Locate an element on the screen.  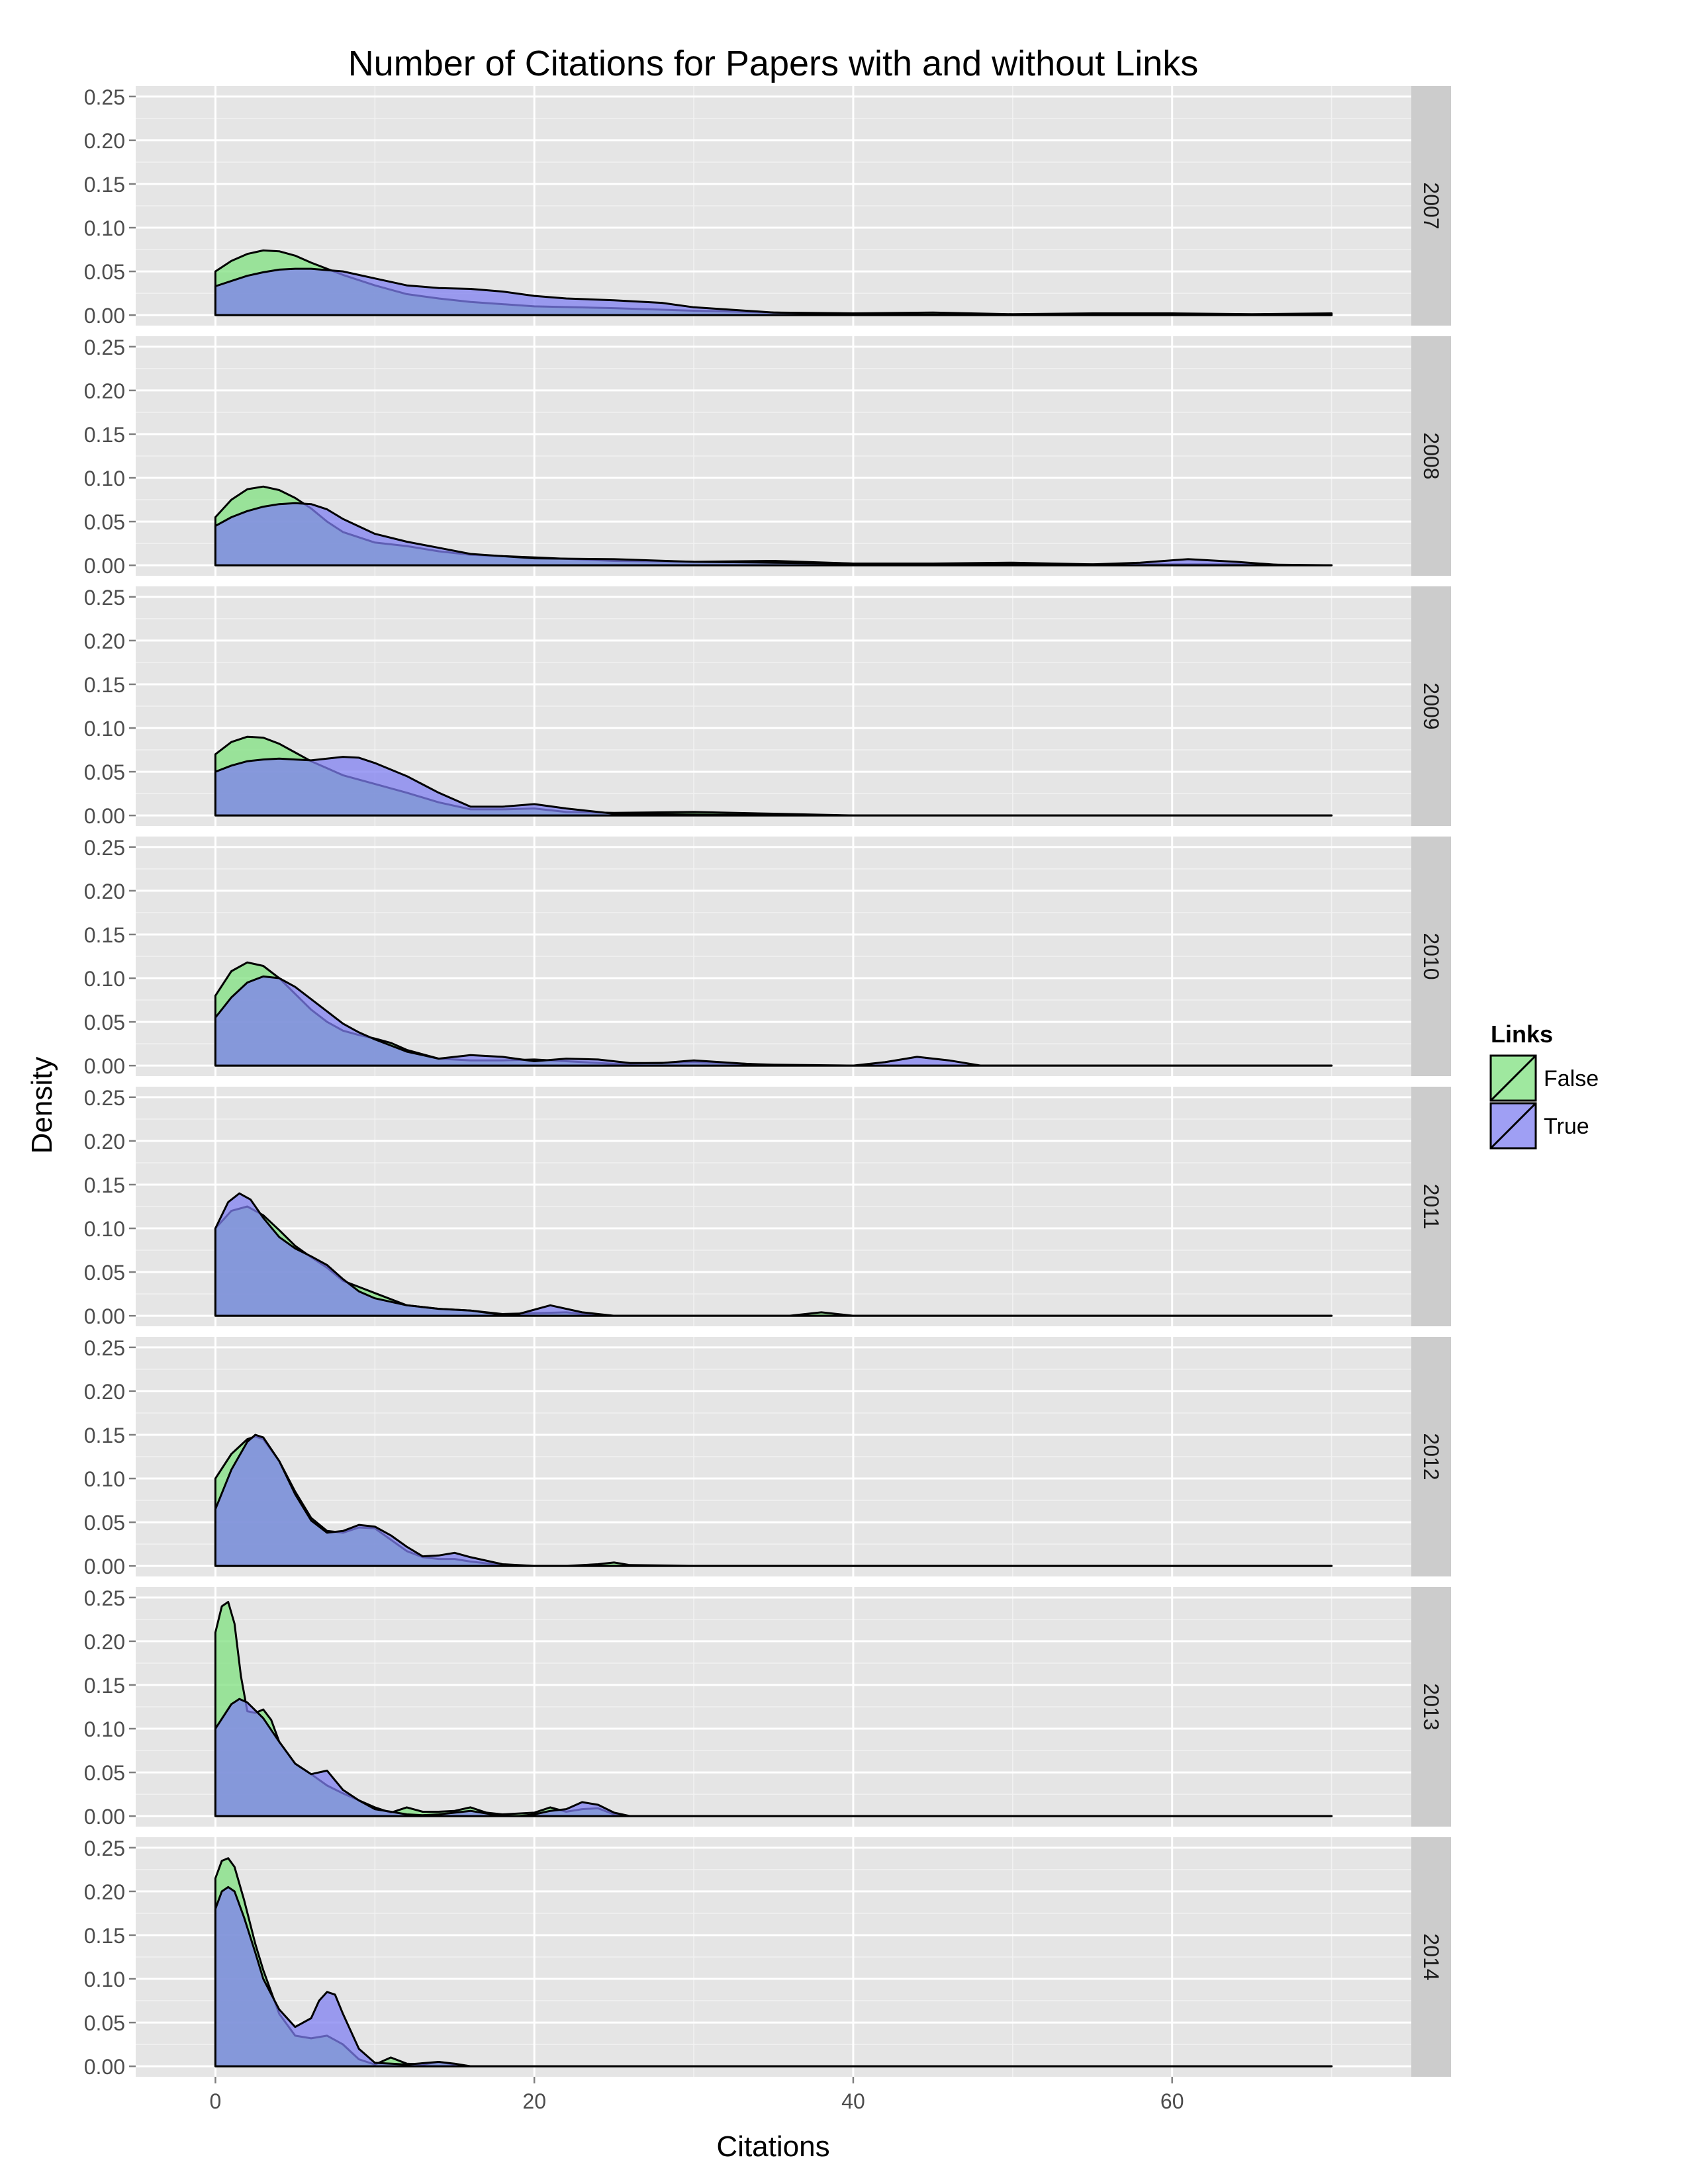
panel-2009: 0.00 0.05 0.10 0.15 0.20 0.25 2009 is located at coordinates (767, 707).